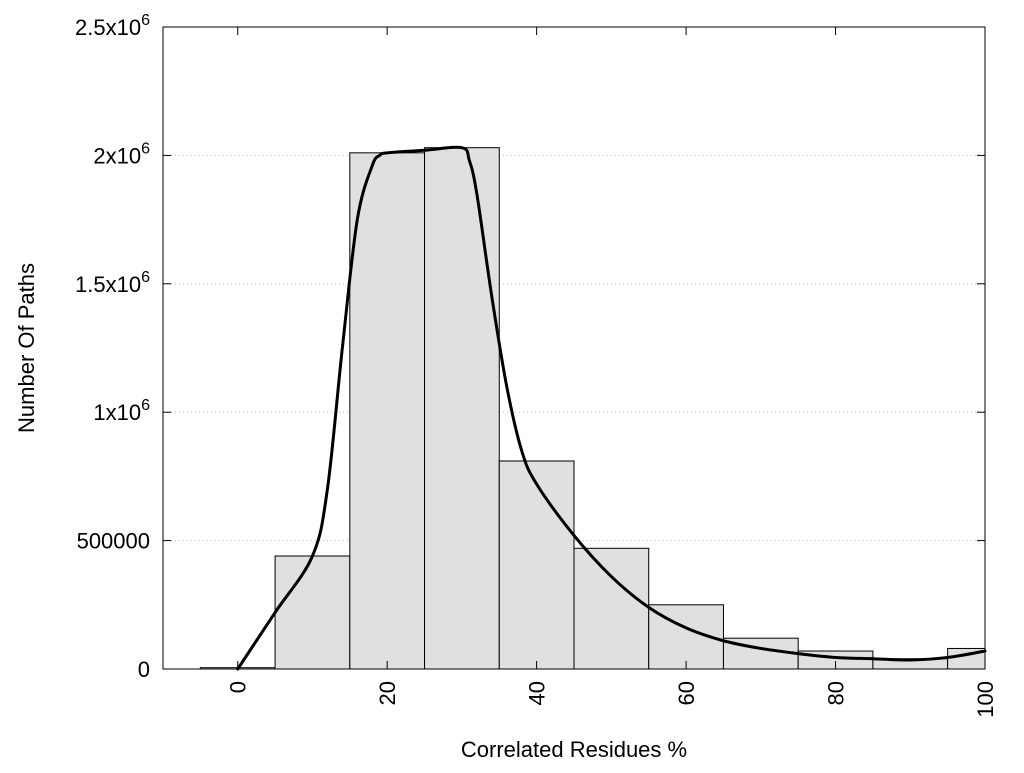 The height and width of the screenshot is (773, 1024). I want to click on x-tick-label-1: 20, so click(387, 693).